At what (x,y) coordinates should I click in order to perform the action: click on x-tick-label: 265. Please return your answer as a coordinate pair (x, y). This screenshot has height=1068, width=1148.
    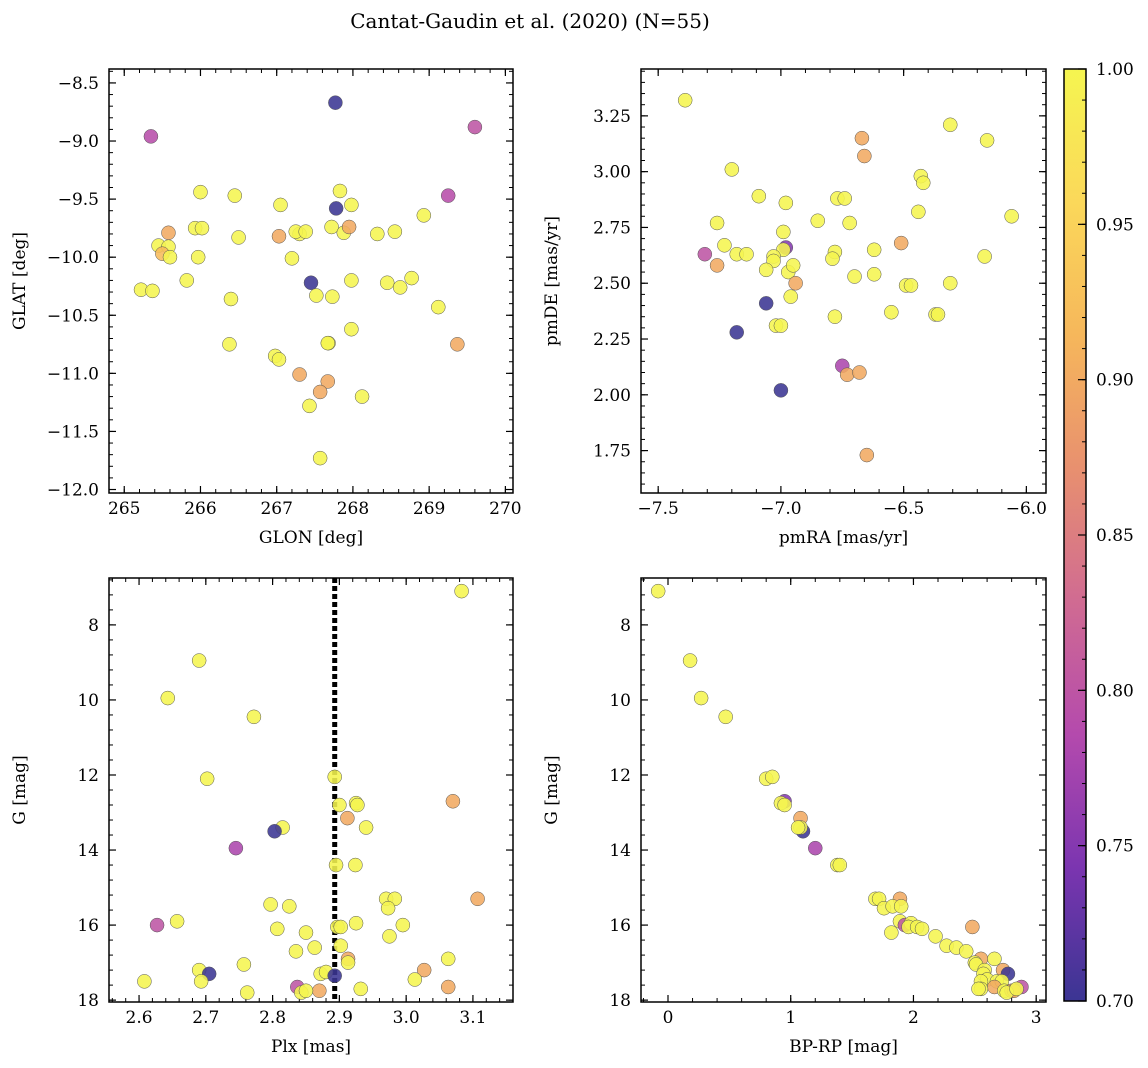
    Looking at the image, I should click on (124, 509).